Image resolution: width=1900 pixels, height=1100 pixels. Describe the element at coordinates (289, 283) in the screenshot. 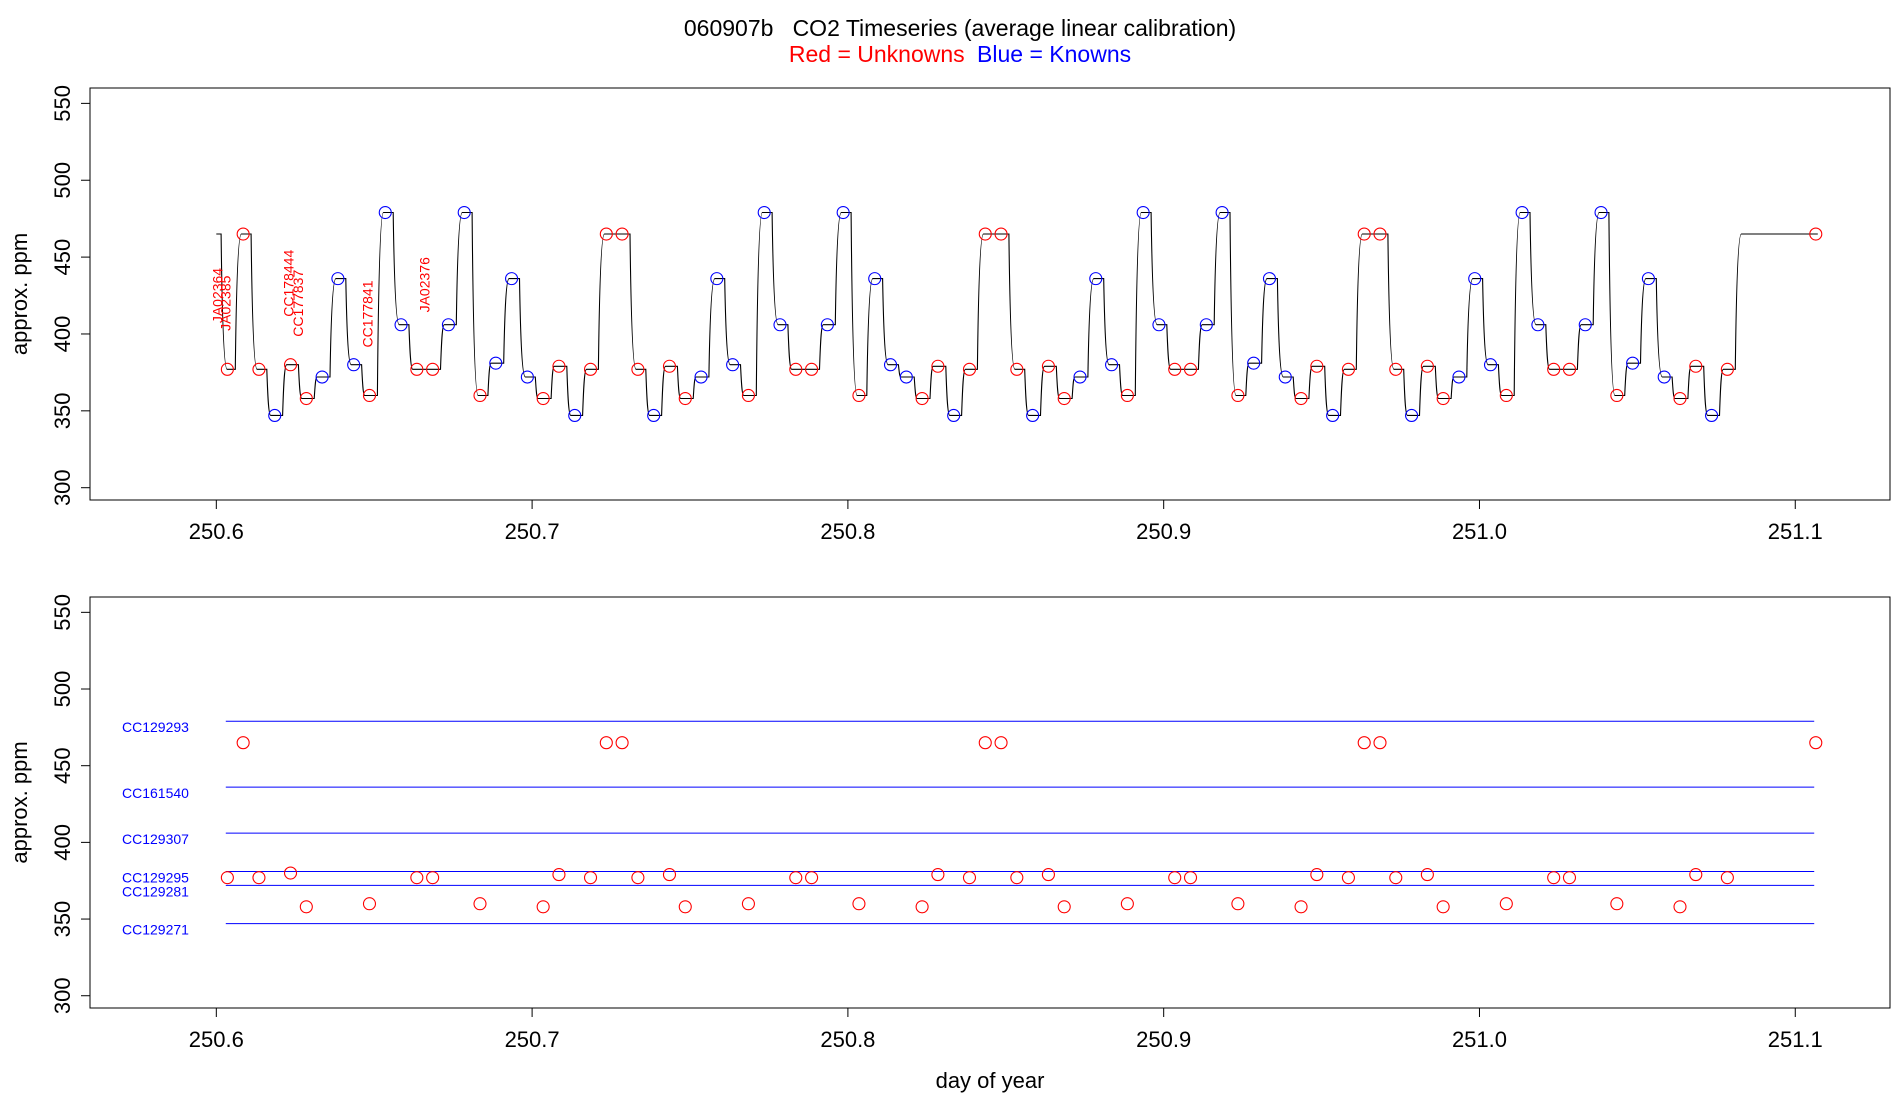

I see `sample-annotation: CC178444` at that location.